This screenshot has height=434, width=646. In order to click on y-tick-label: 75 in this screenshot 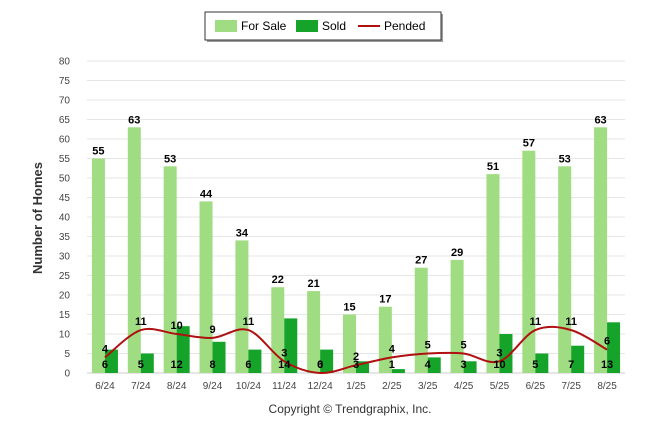, I will do `click(65, 81)`.